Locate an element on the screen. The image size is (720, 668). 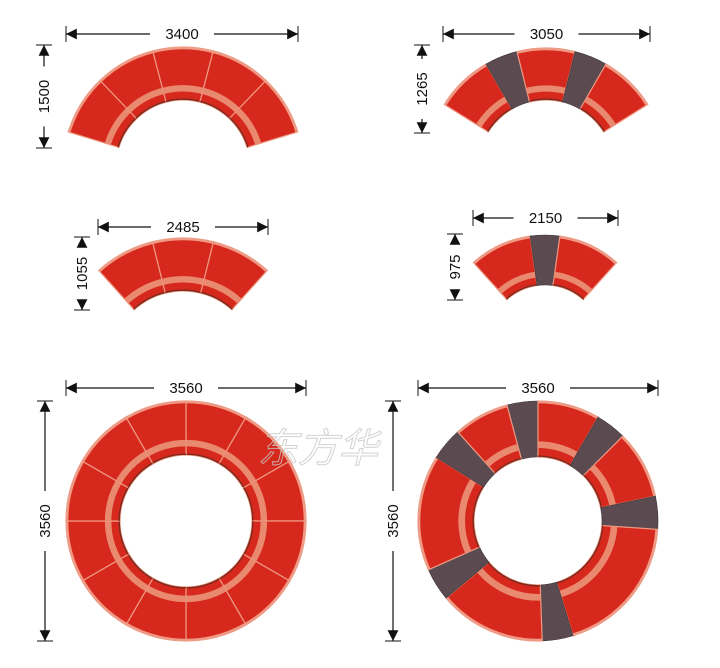
width-dimension-label: 3400 is located at coordinates (181, 34).